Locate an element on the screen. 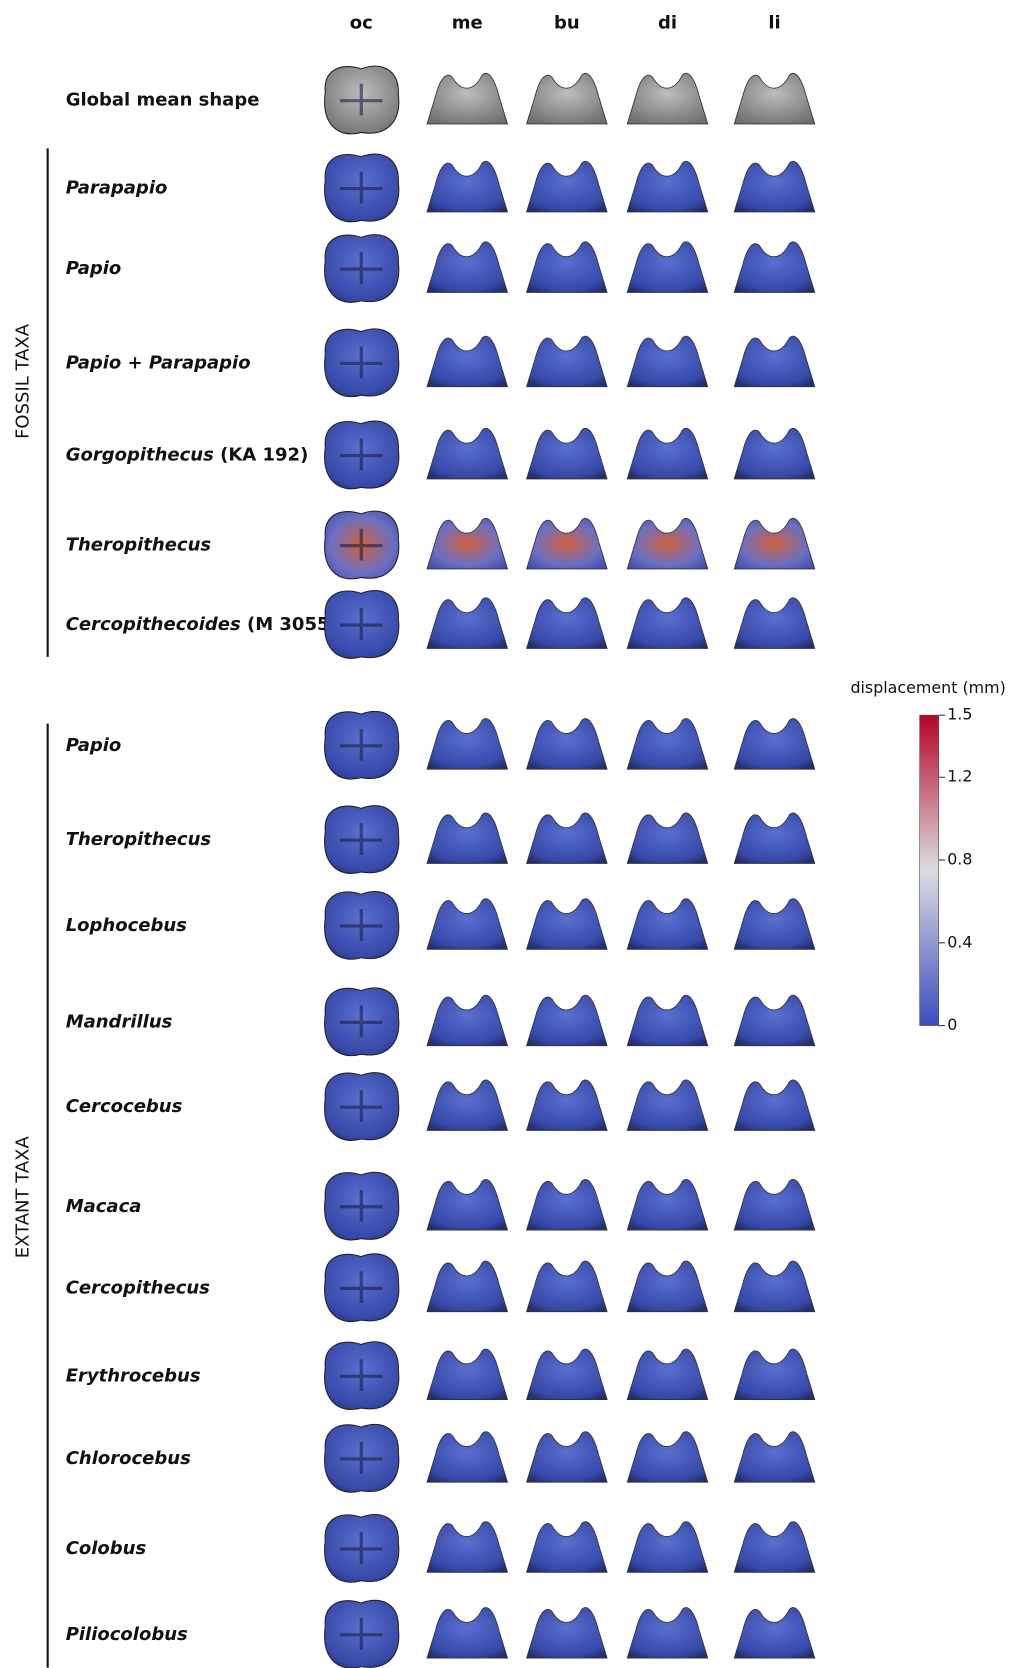  column-header: oc is located at coordinates (361, 22).